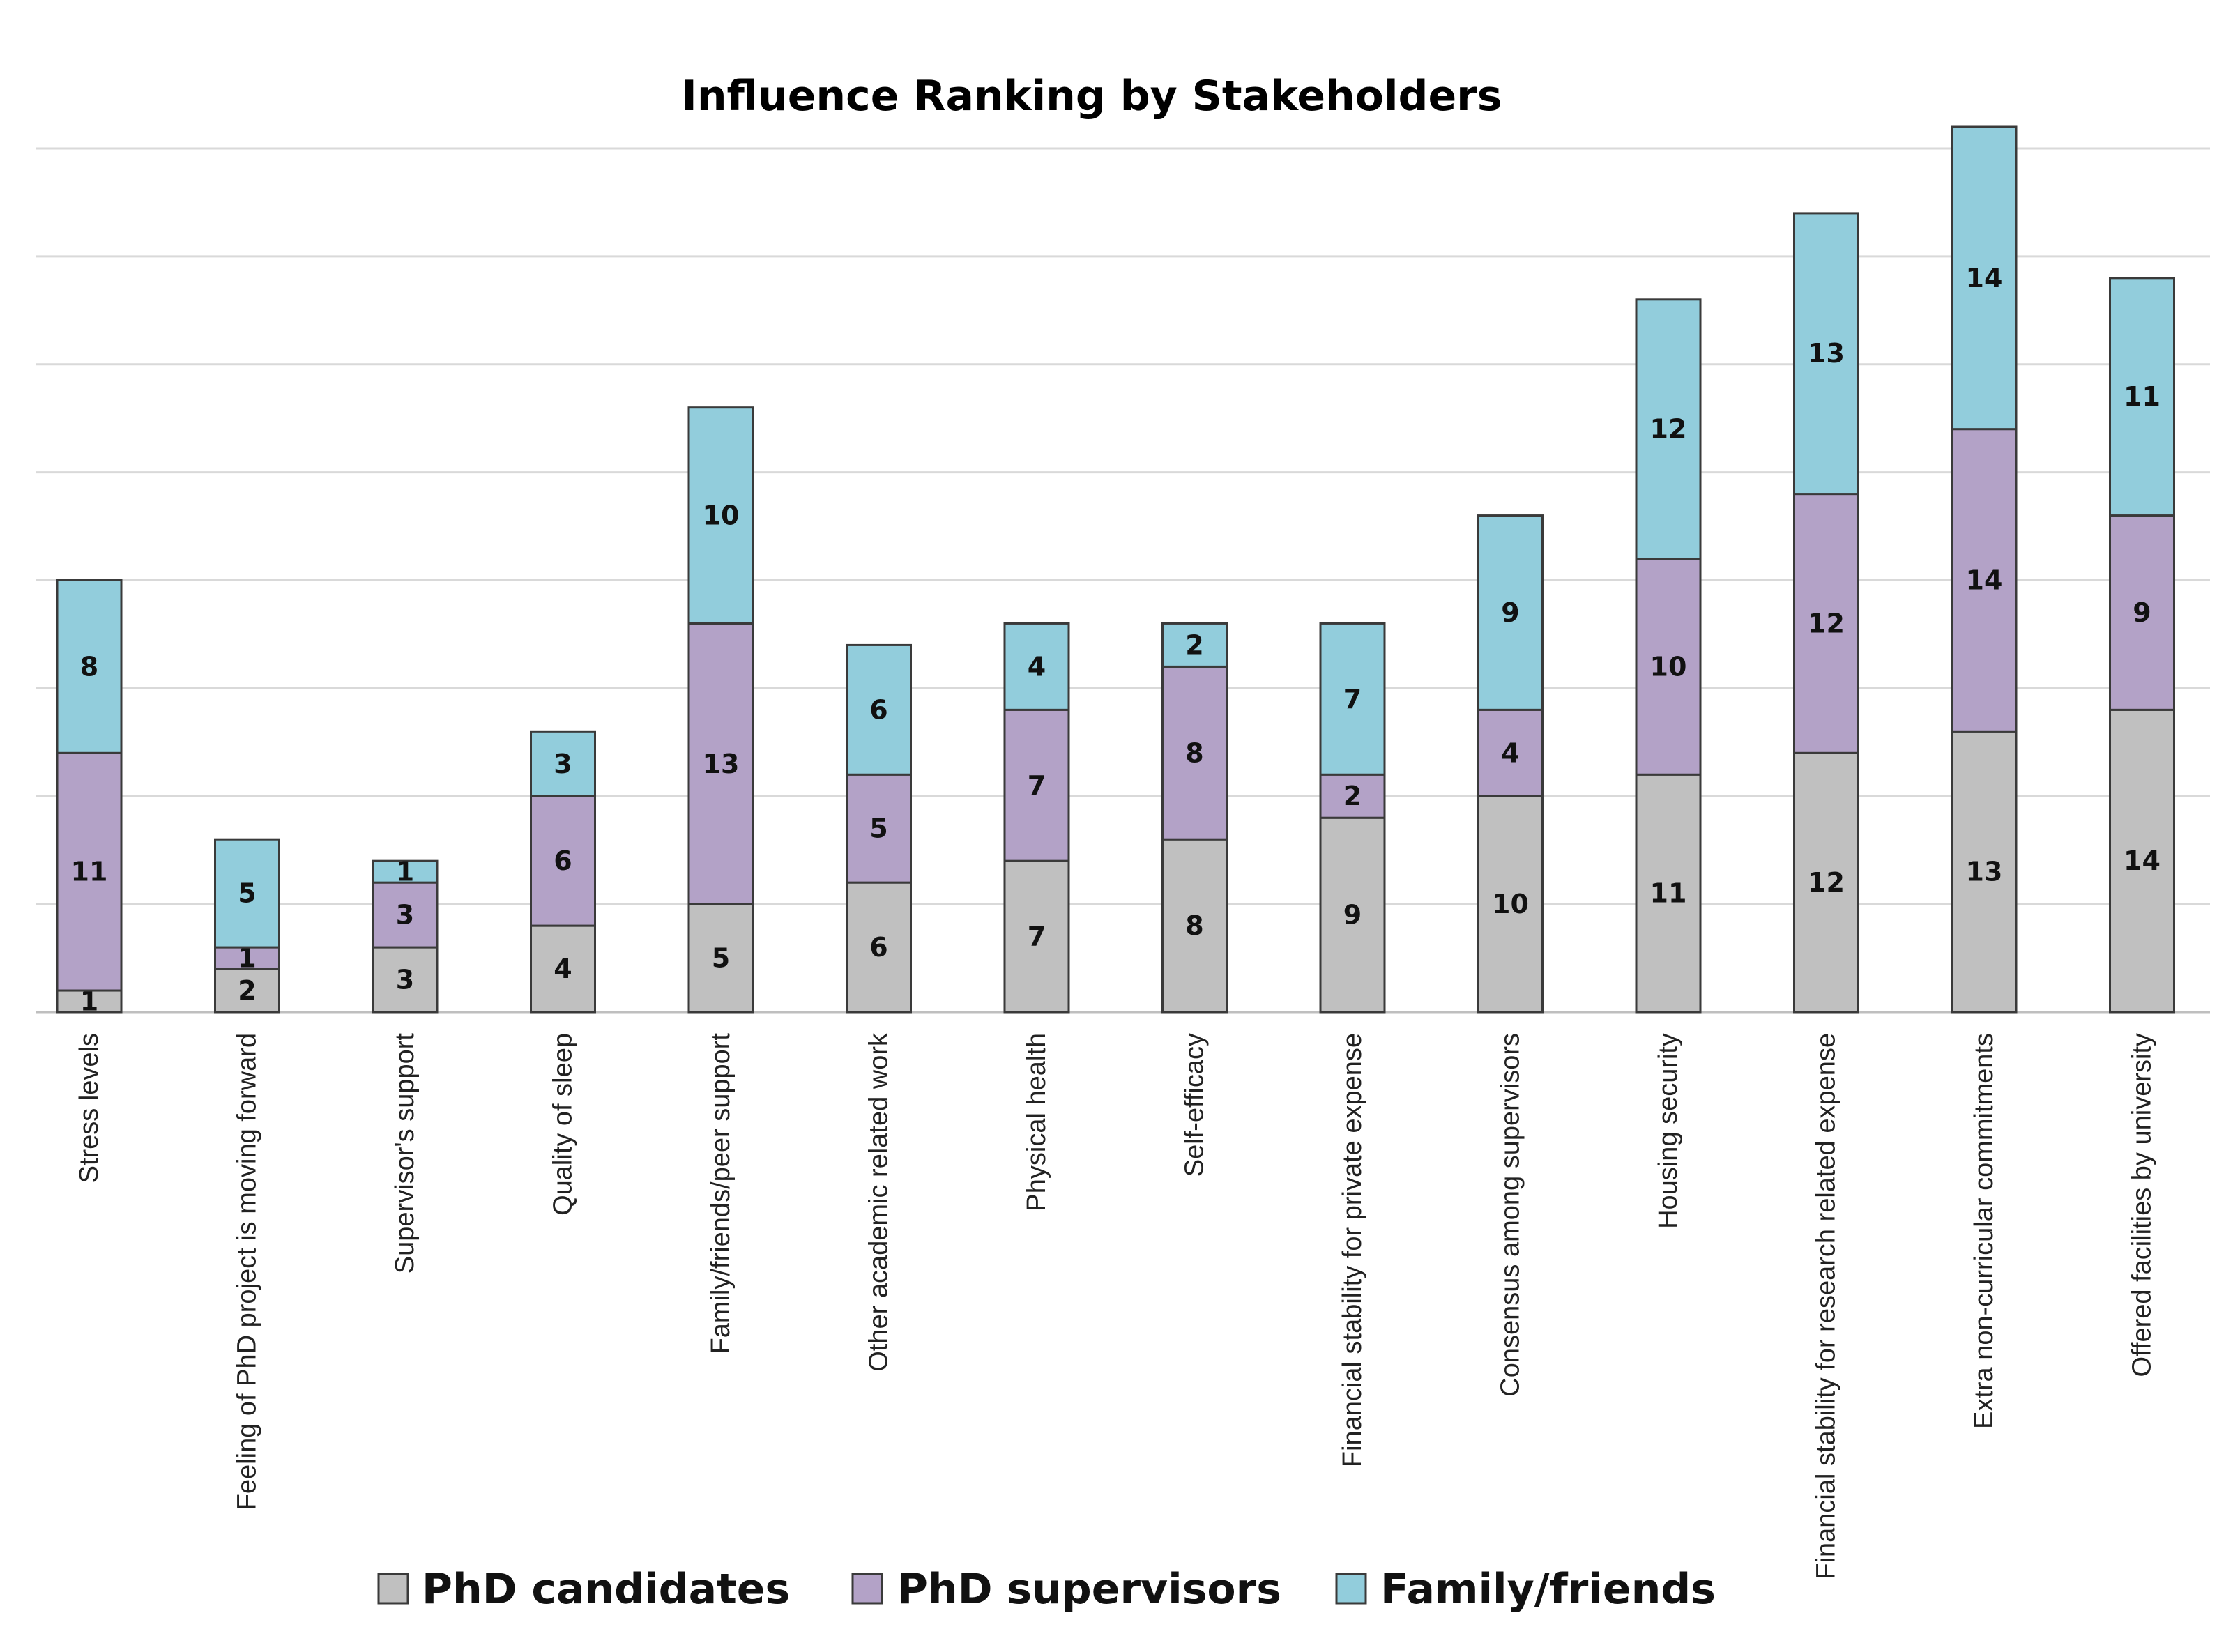 The height and width of the screenshot is (1652, 2233). I want to click on data-label-phd-candidates: 4, so click(563, 969).